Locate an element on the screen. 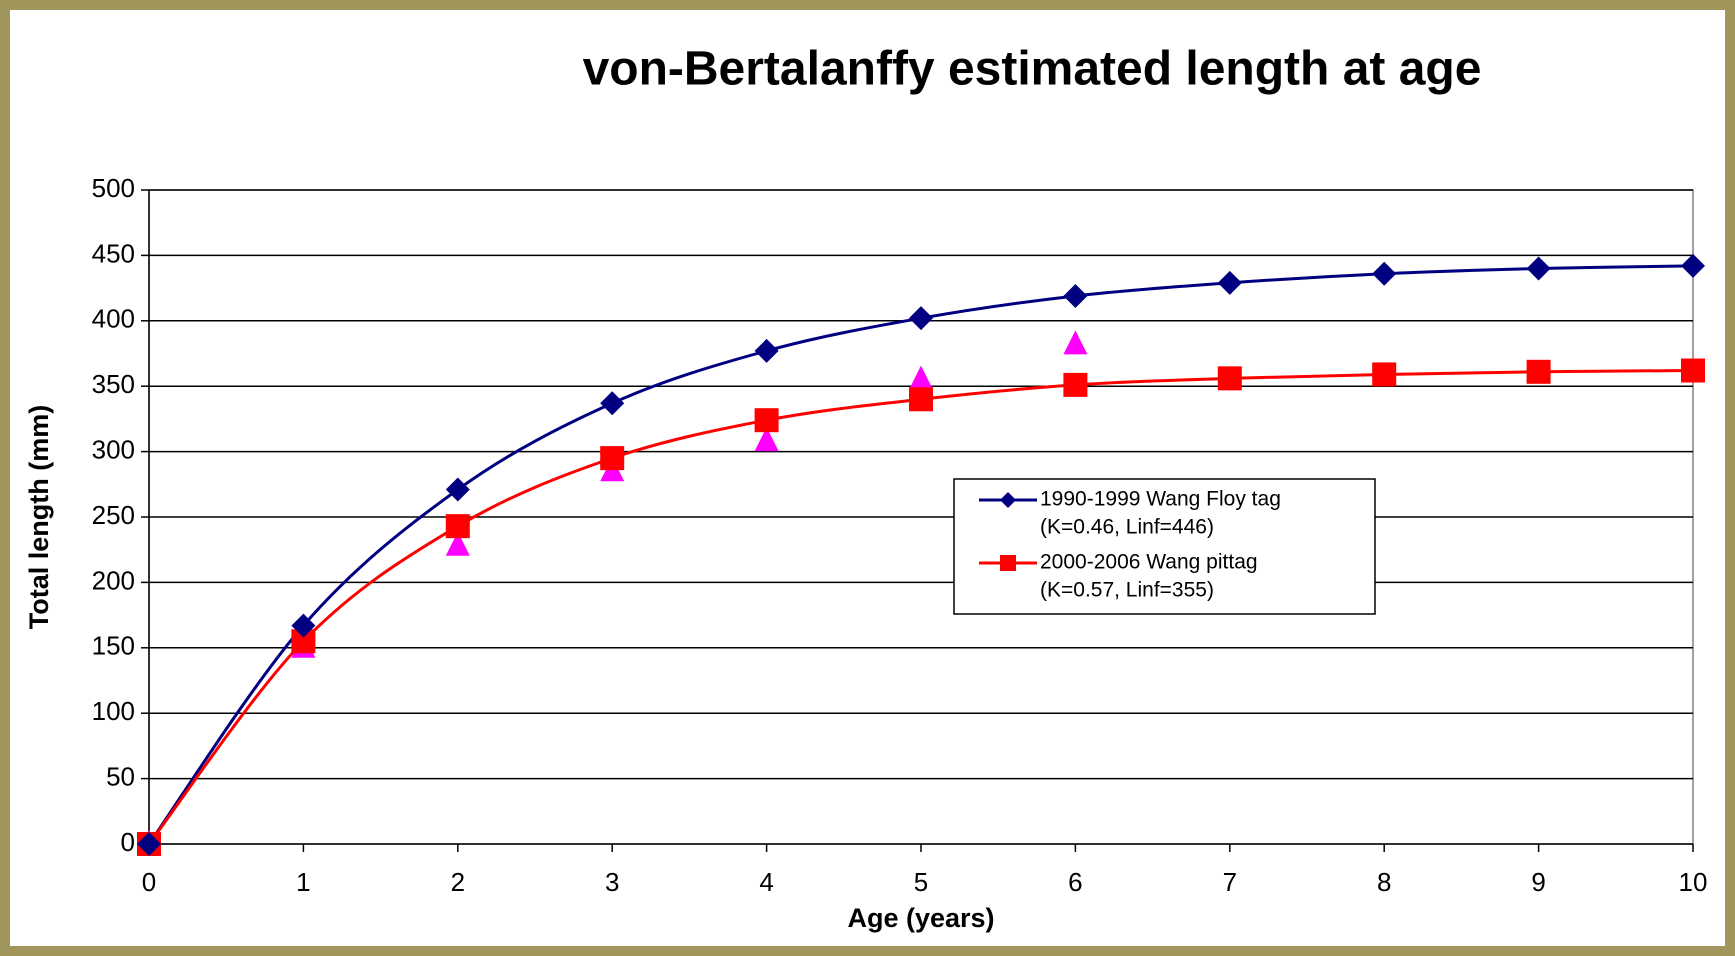 The image size is (1735, 956). legend-label: (K=0.46, Linf=446) is located at coordinates (1127, 527).